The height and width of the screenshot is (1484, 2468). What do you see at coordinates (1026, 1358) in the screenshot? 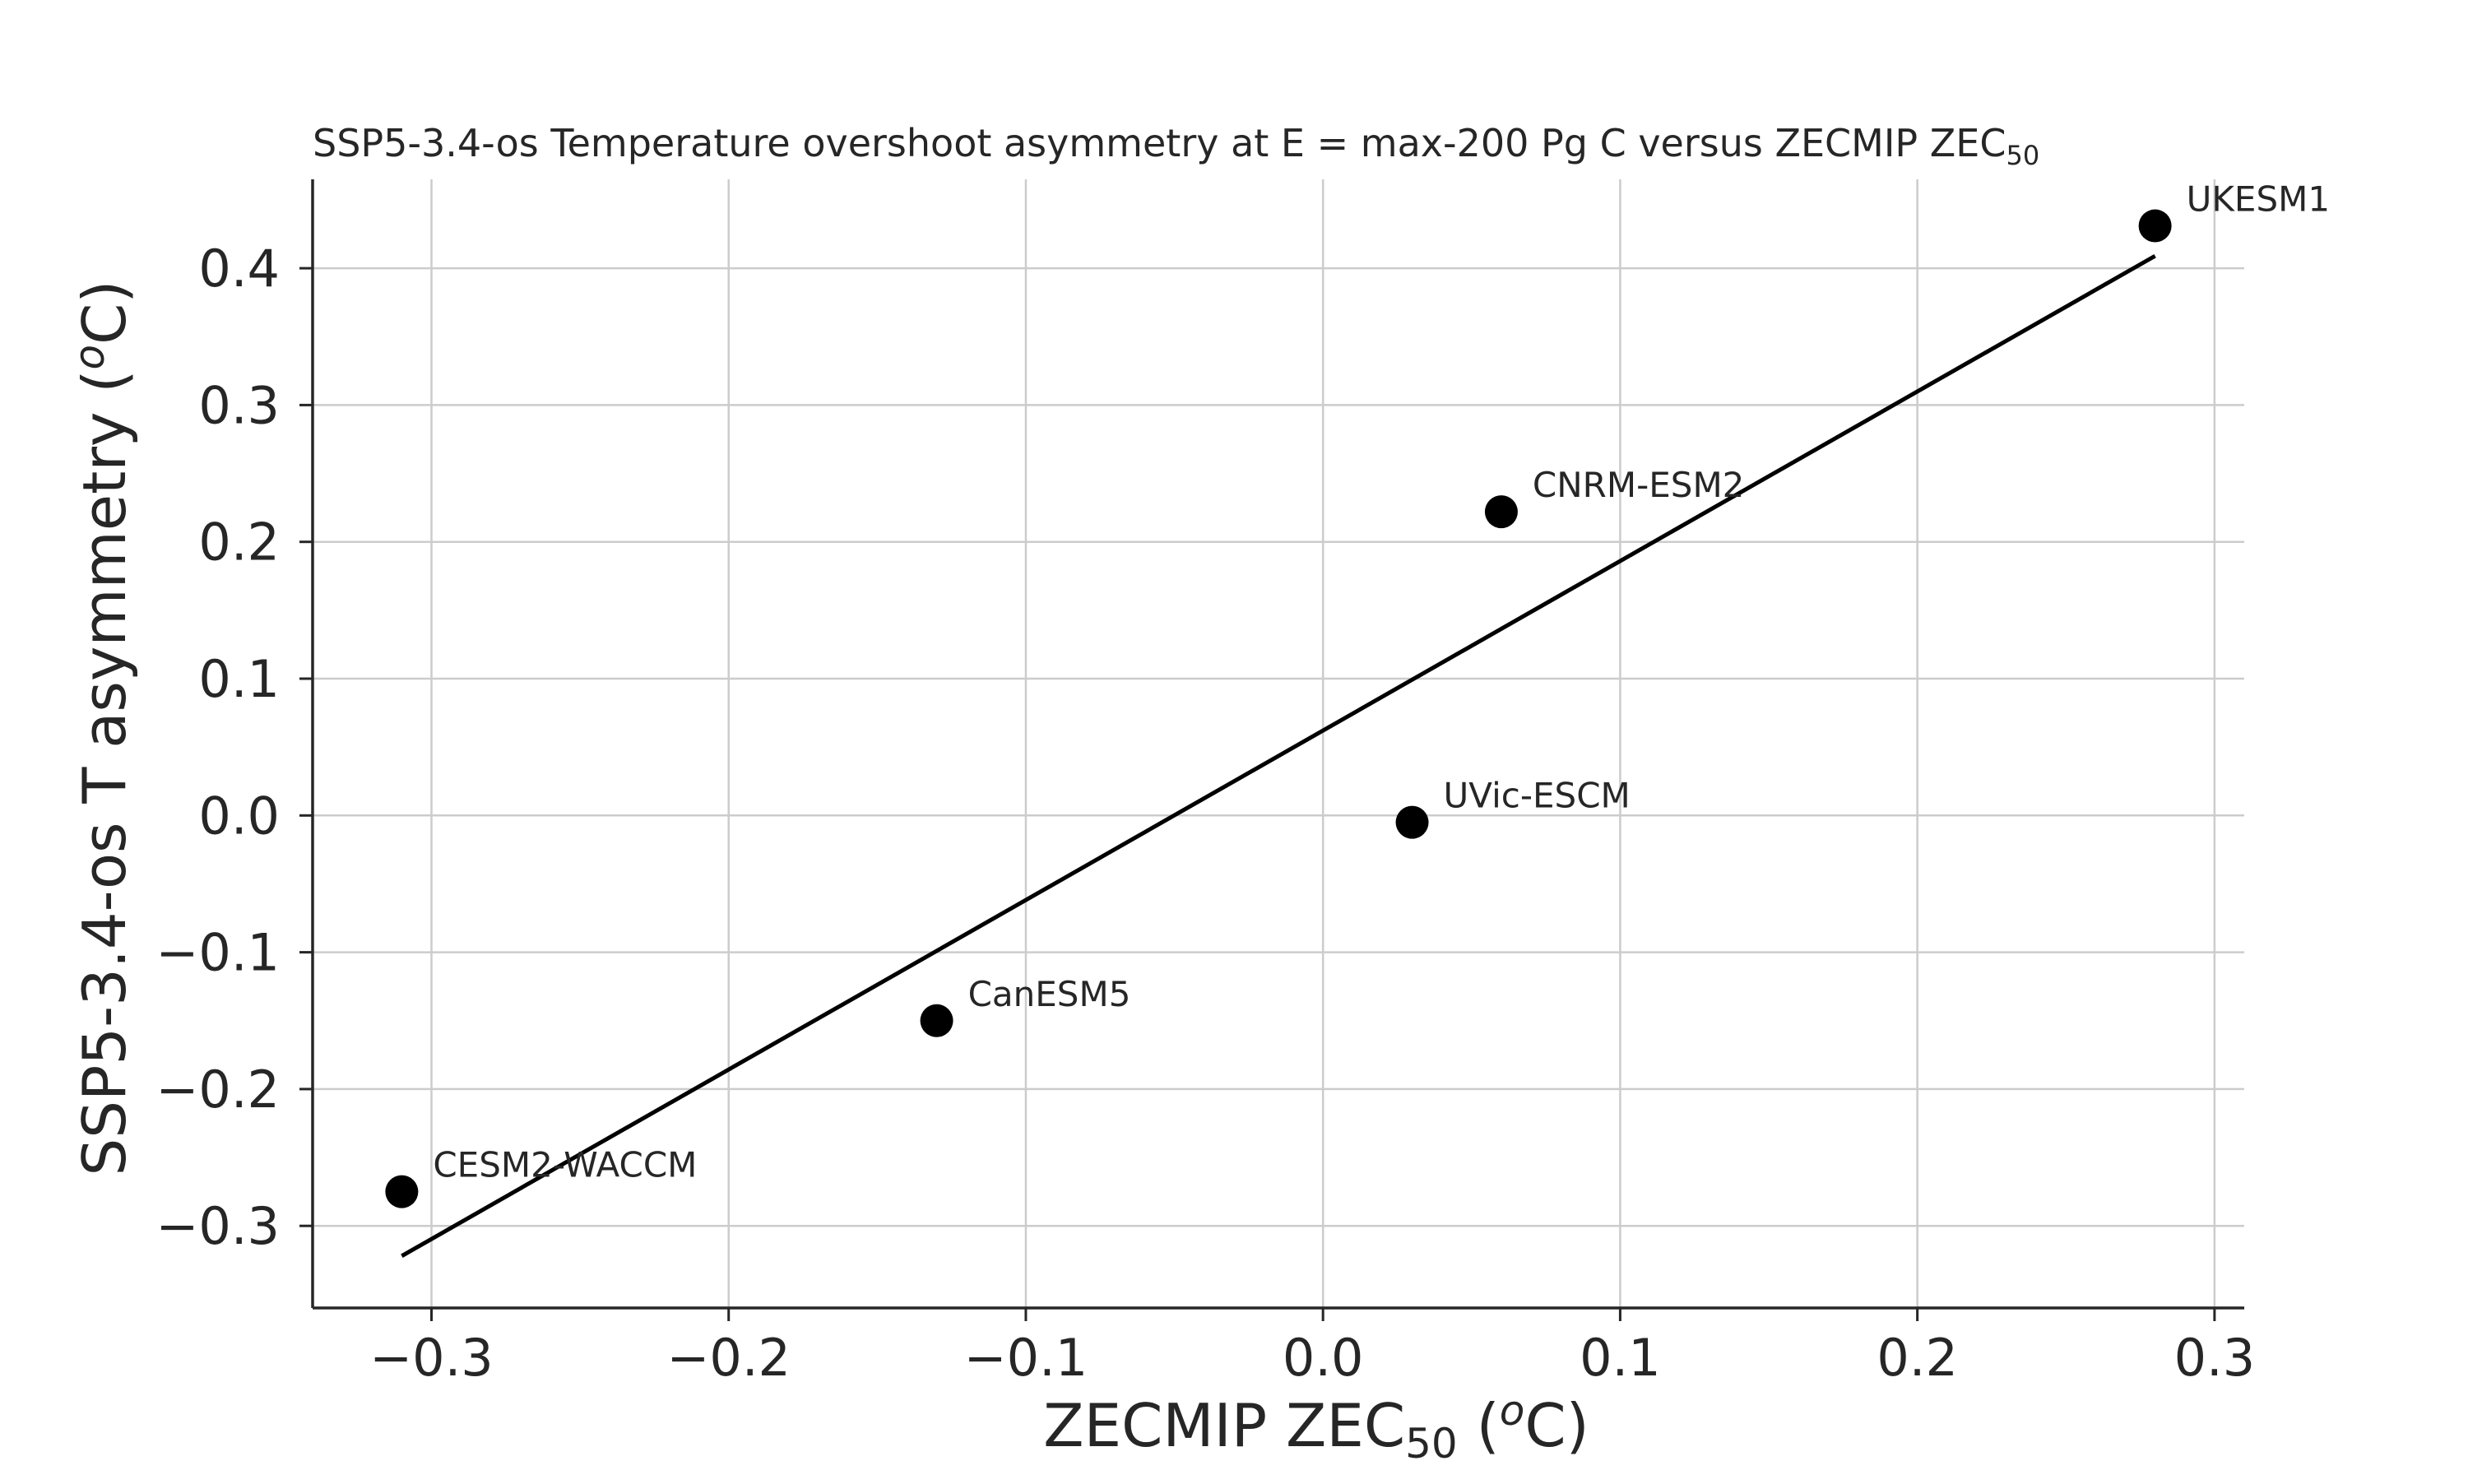
I see `x-tick-label: −0.1` at bounding box center [1026, 1358].